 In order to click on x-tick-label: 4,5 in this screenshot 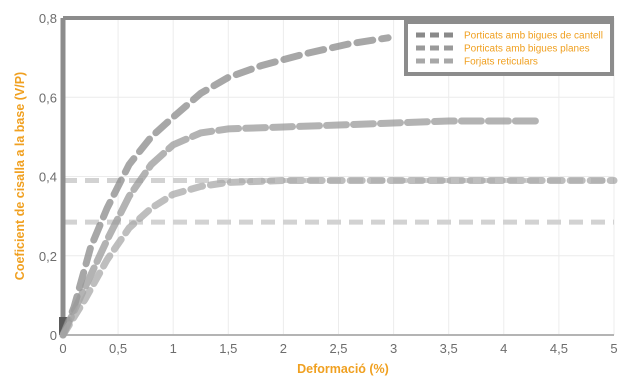, I will do `click(559, 348)`.